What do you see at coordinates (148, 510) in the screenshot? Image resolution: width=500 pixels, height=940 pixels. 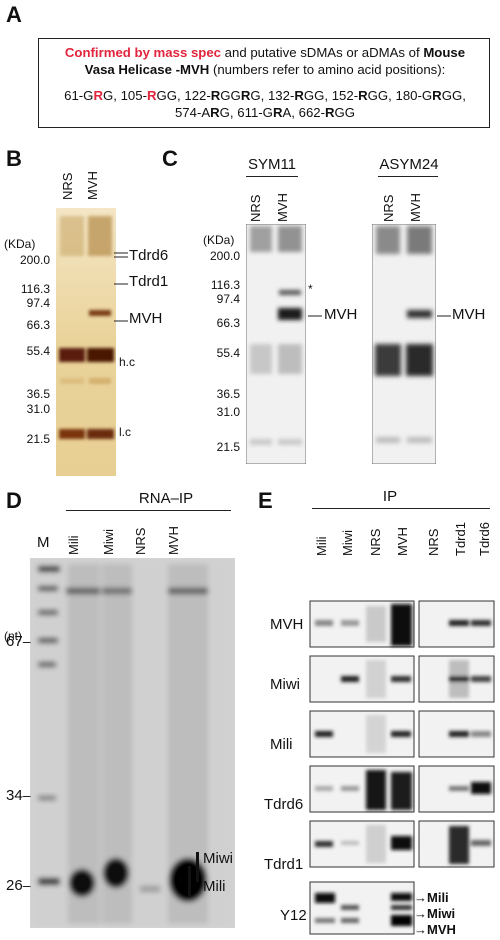 I see `rna-ip-underline` at bounding box center [148, 510].